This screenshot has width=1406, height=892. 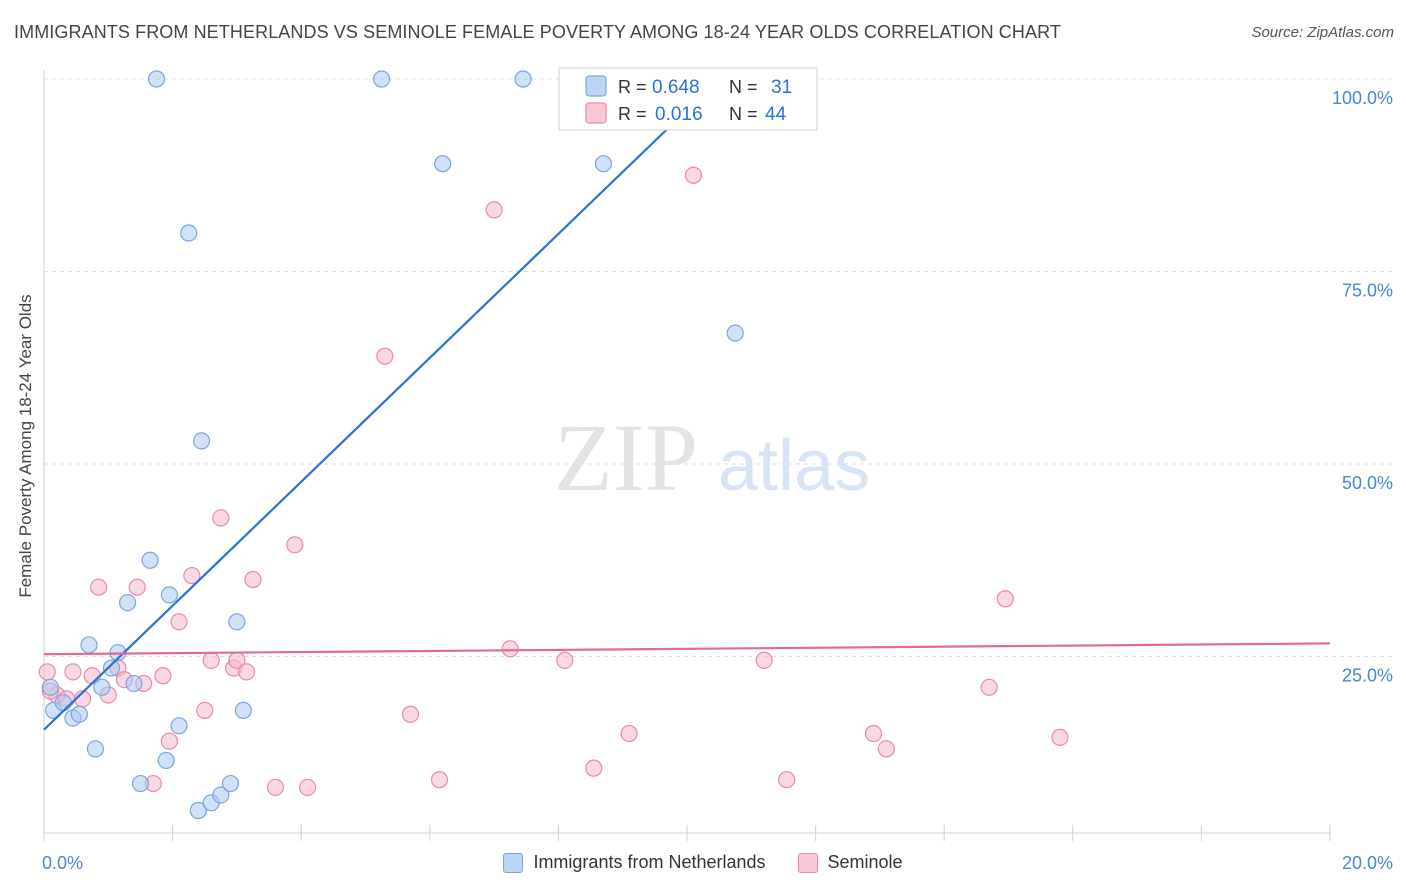 I want to click on y-tick-label-50: 50.0%, so click(x=1367, y=483).